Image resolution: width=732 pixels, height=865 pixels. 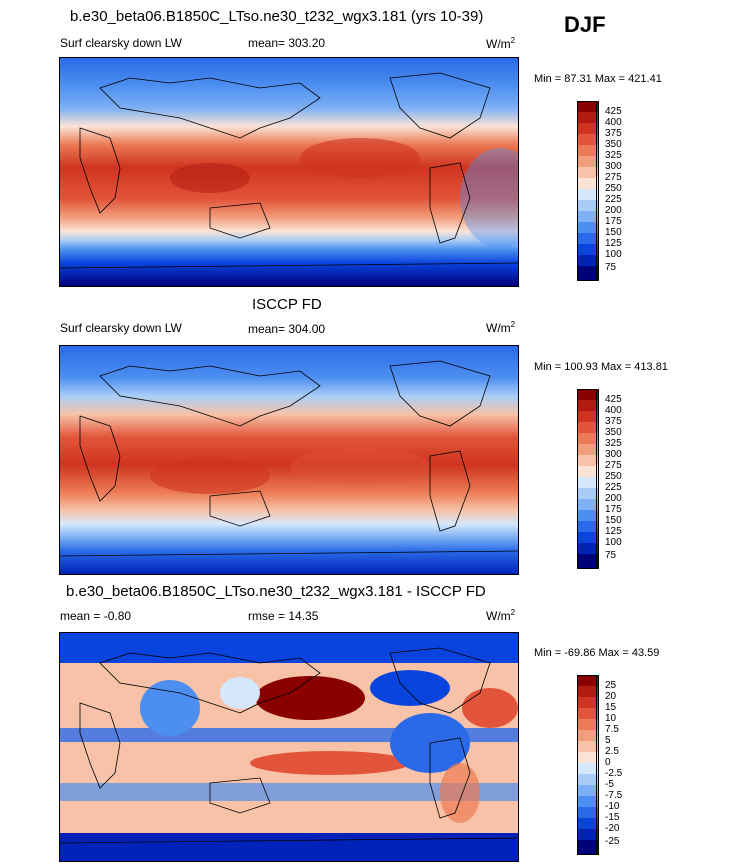 What do you see at coordinates (501, 43) in the screenshot?
I see `panel-1-units: W/m2` at bounding box center [501, 43].